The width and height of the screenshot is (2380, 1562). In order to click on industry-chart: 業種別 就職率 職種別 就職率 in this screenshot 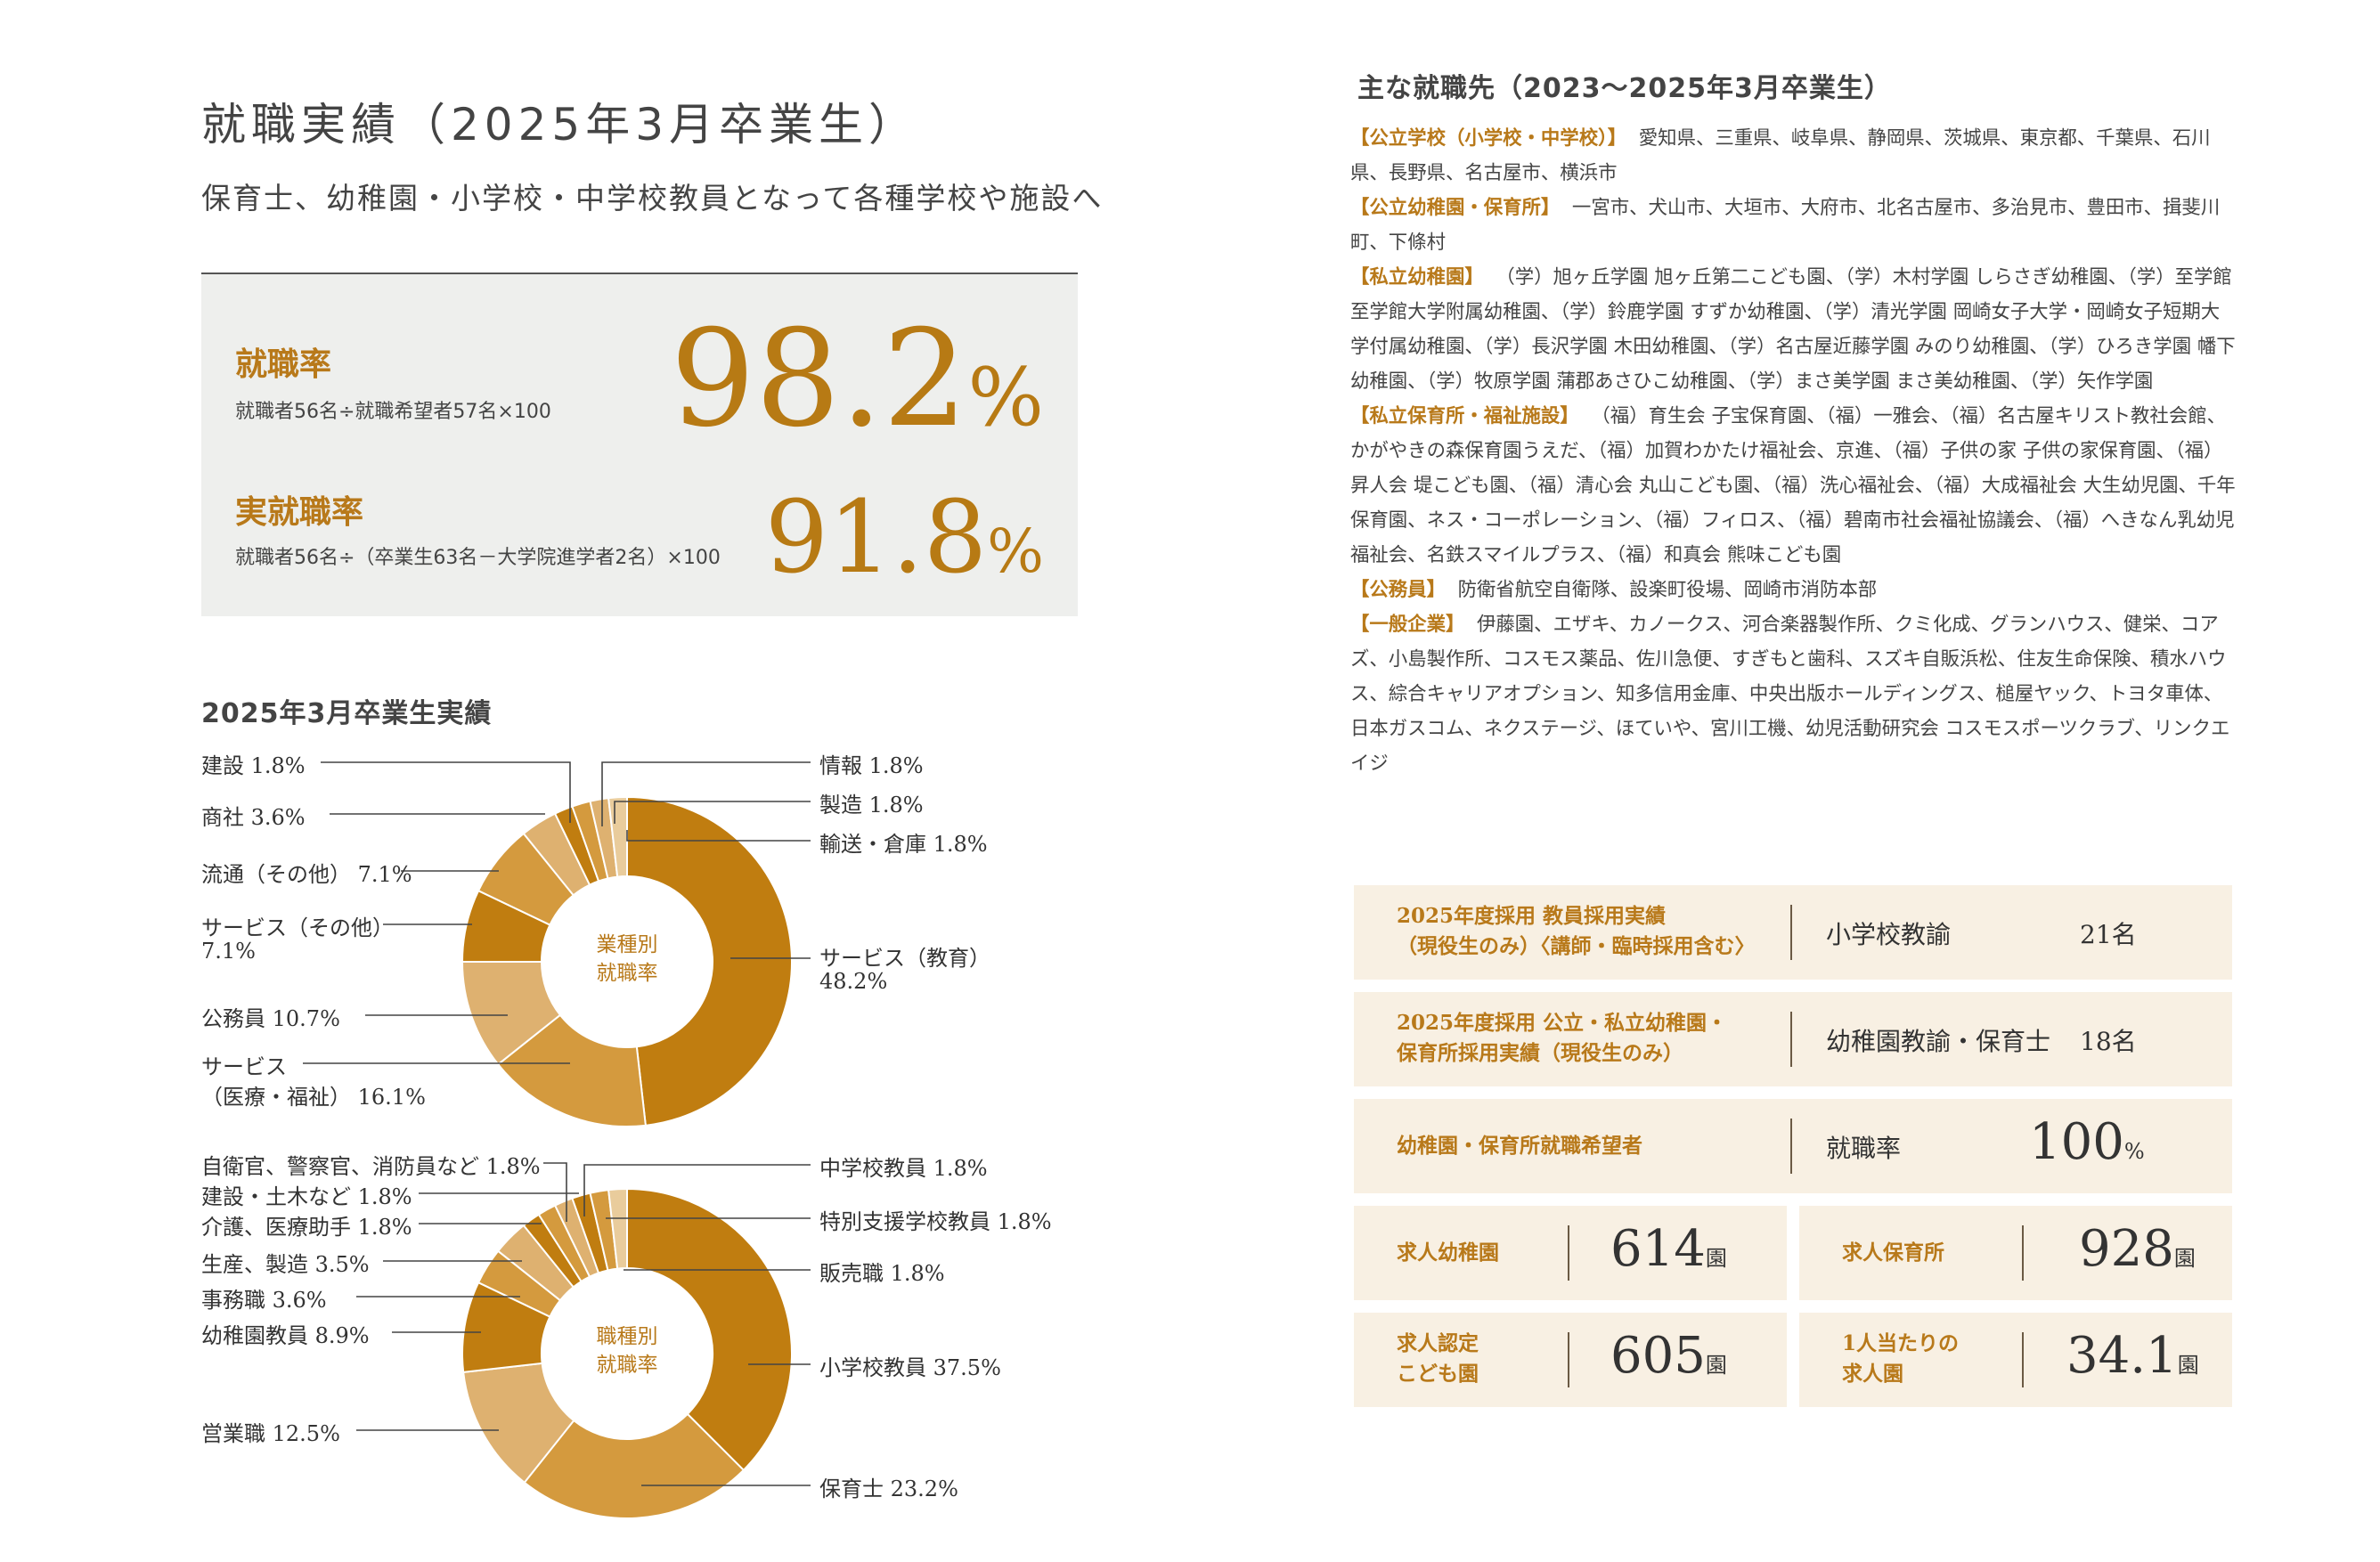, I will do `click(557, 1140)`.